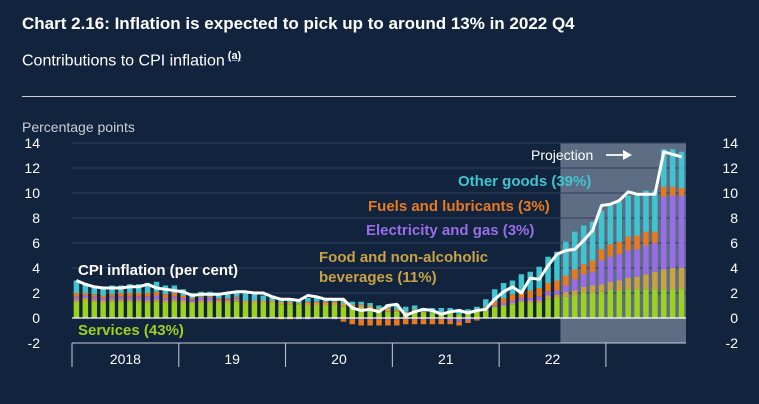 The height and width of the screenshot is (404, 759). Describe the element at coordinates (379, 96) in the screenshot. I see `header-divider` at that location.